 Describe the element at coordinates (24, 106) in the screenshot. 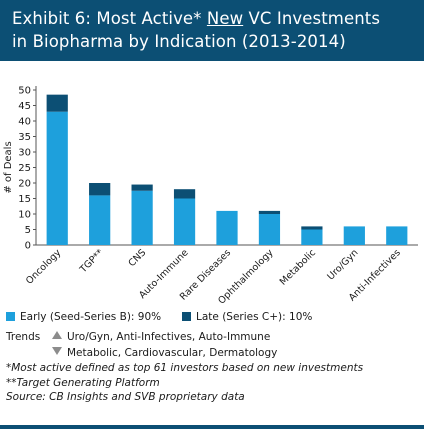

I see `y-tick-label: 45` at that location.